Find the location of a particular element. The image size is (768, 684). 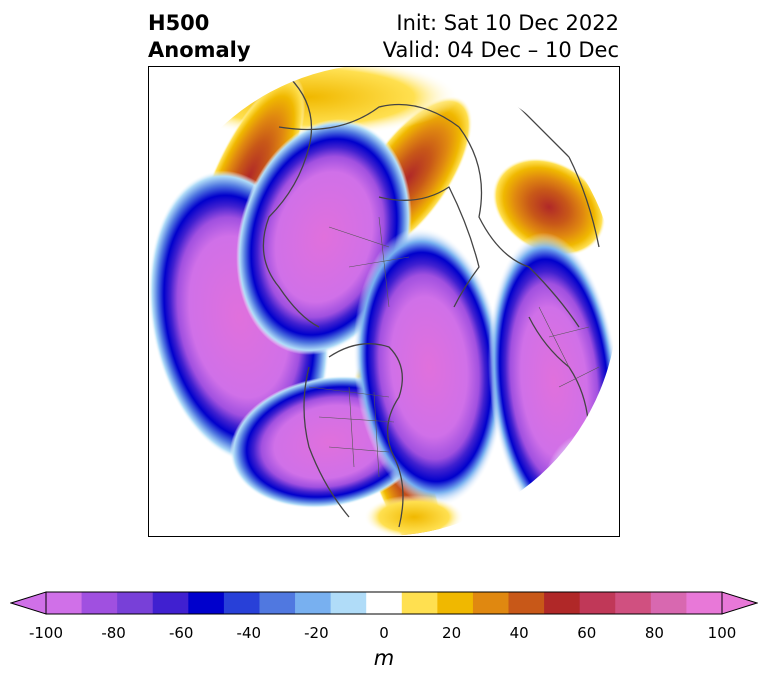

title-type: Anomaly is located at coordinates (199, 50).